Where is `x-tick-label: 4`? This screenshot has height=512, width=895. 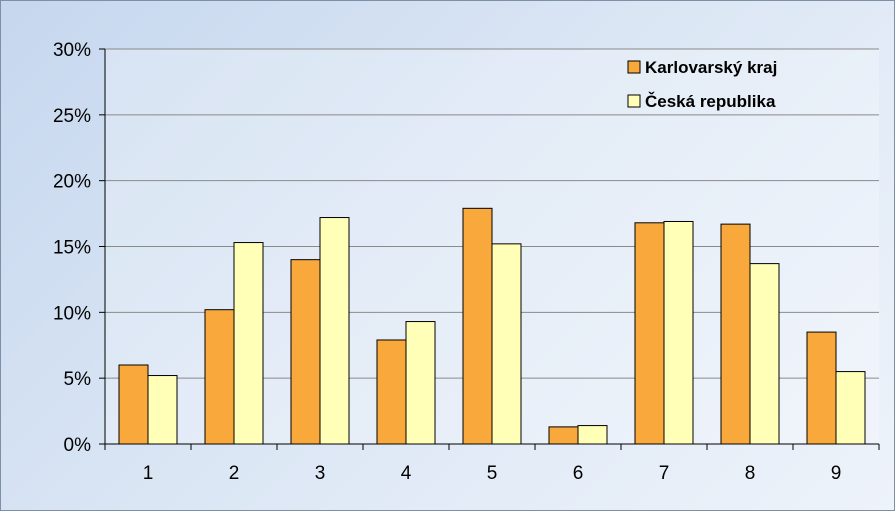
x-tick-label: 4 is located at coordinates (406, 473).